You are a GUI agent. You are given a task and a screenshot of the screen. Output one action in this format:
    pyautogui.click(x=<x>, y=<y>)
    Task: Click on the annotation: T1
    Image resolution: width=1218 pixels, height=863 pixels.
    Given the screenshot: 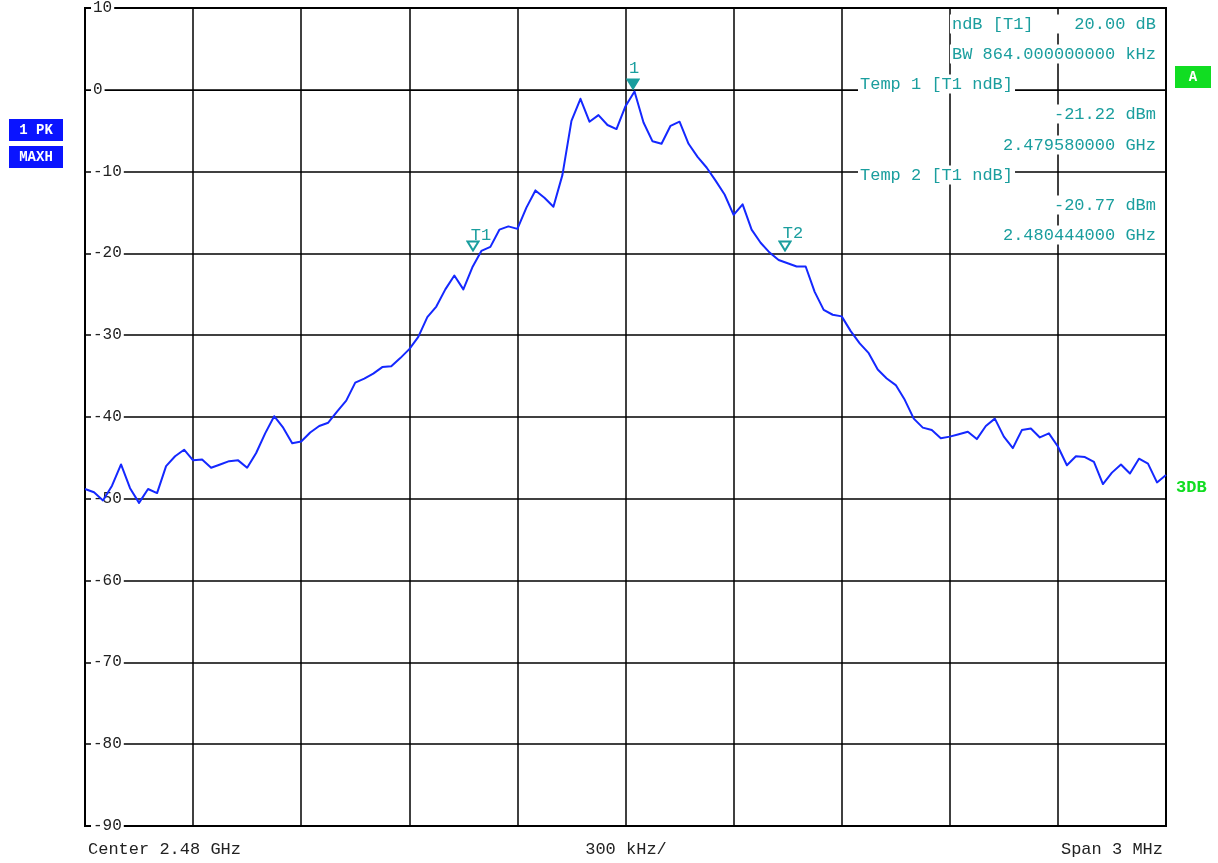 What is the action you would take?
    pyautogui.click(x=481, y=235)
    